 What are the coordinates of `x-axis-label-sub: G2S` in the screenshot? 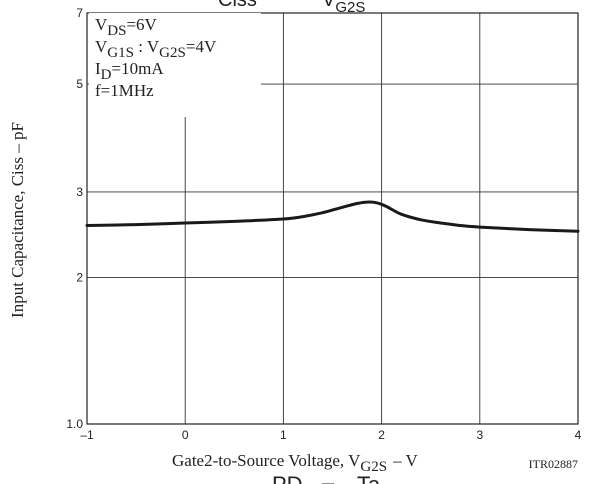 It's located at (373, 467).